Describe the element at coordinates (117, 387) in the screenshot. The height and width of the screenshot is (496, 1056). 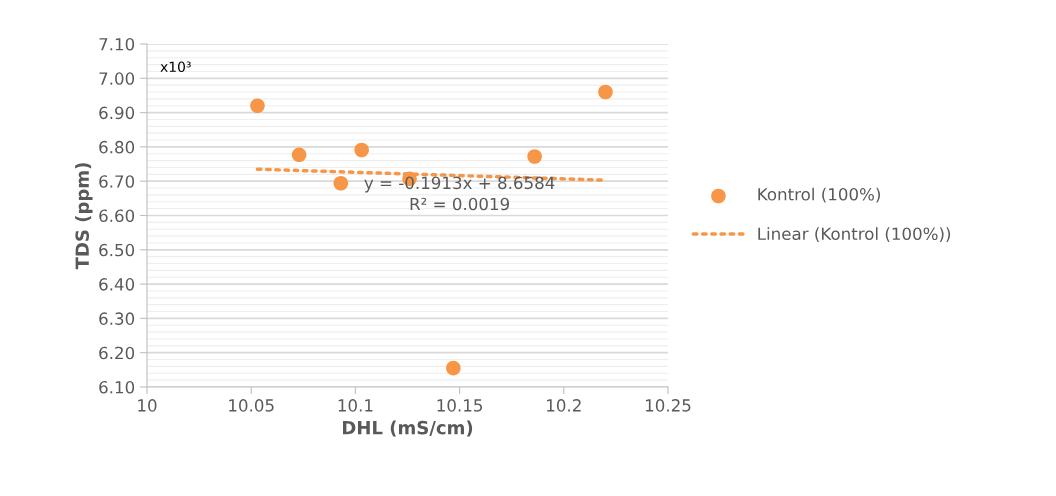
I see `y-tick-label: 6.10` at that location.